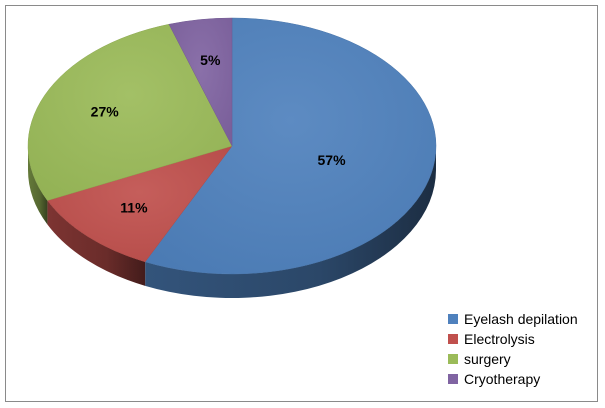  What do you see at coordinates (453, 319) in the screenshot?
I see `legend-swatch-eyelash-depilation` at bounding box center [453, 319].